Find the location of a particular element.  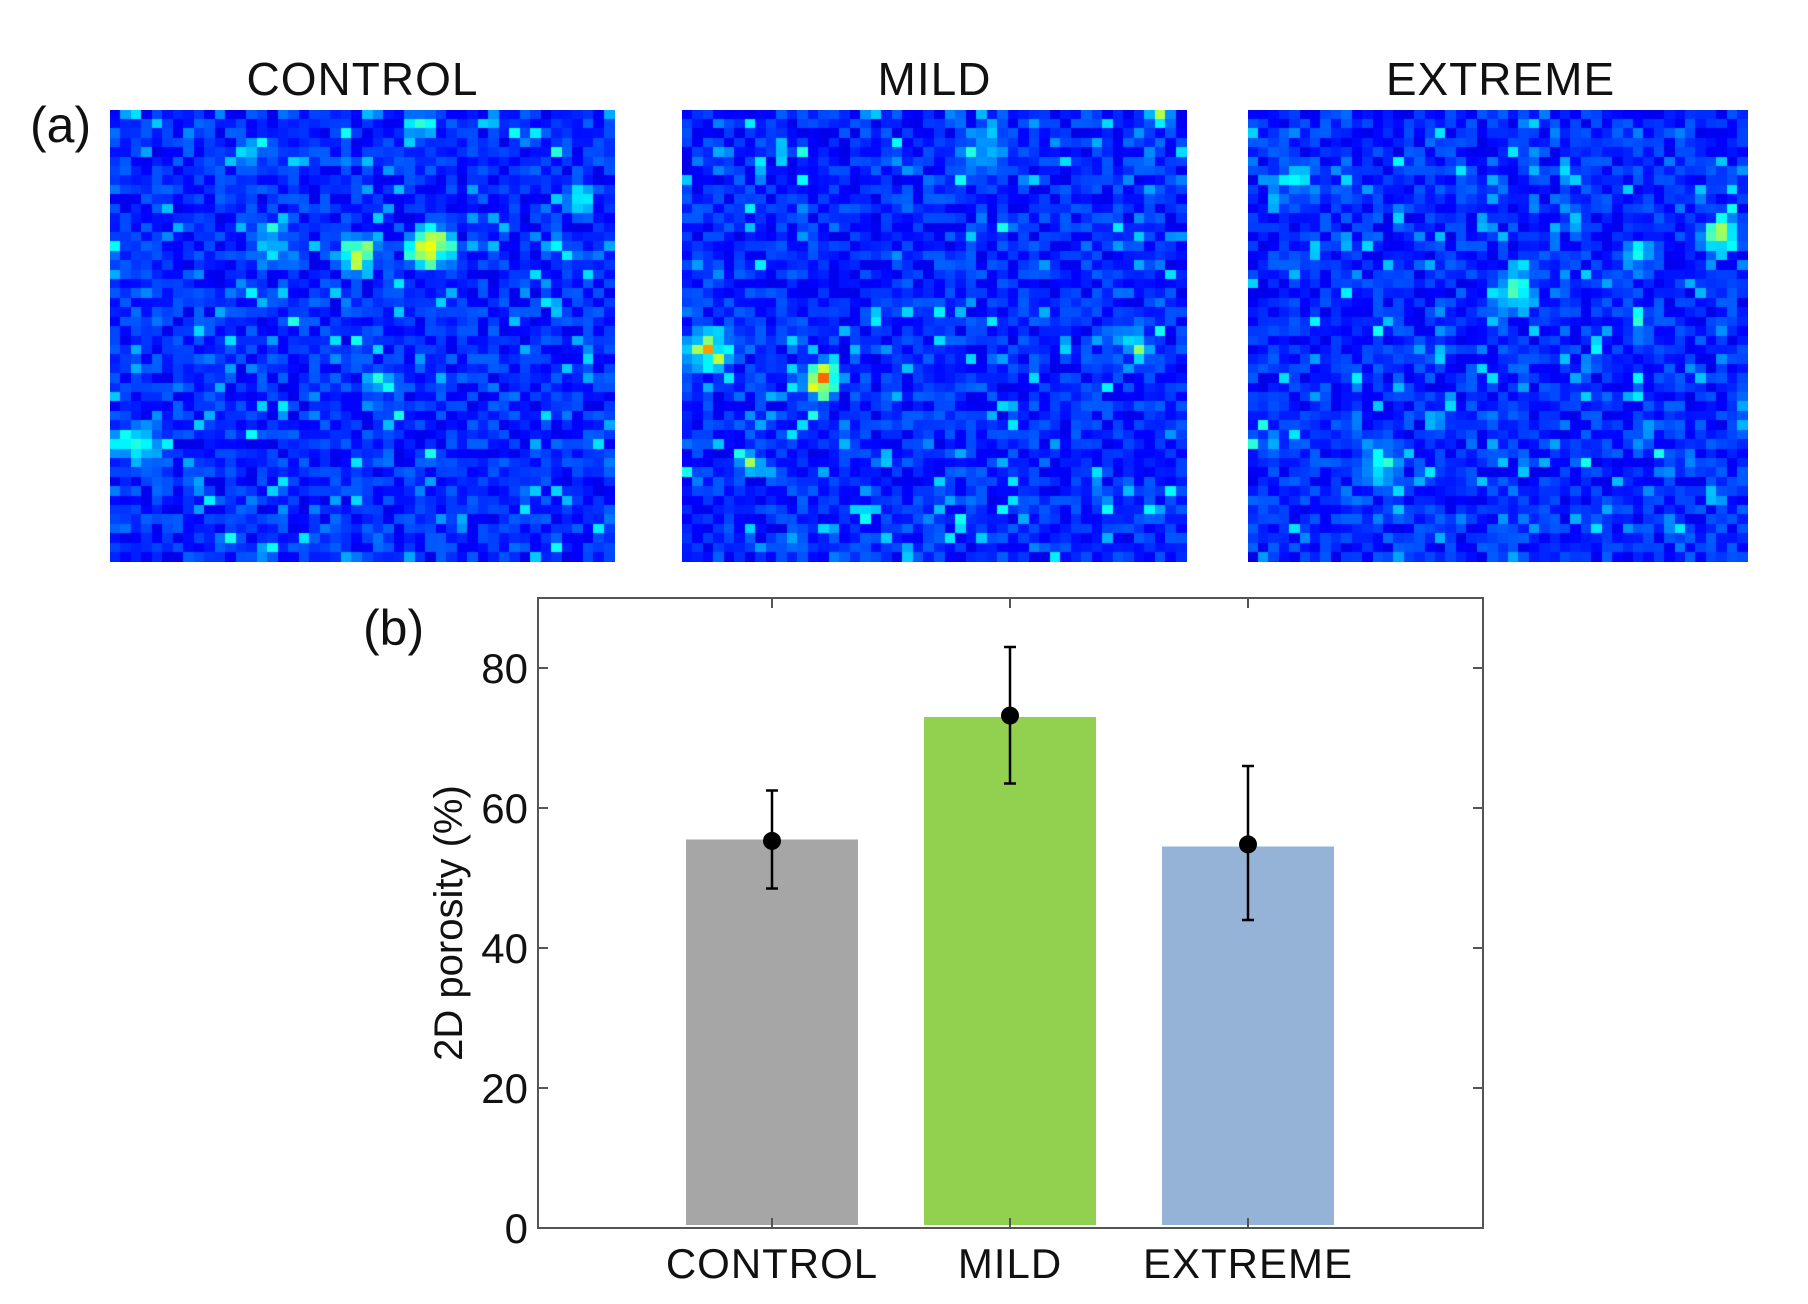

heatmap-title-extreme: EXTREME is located at coordinates (1500, 79).